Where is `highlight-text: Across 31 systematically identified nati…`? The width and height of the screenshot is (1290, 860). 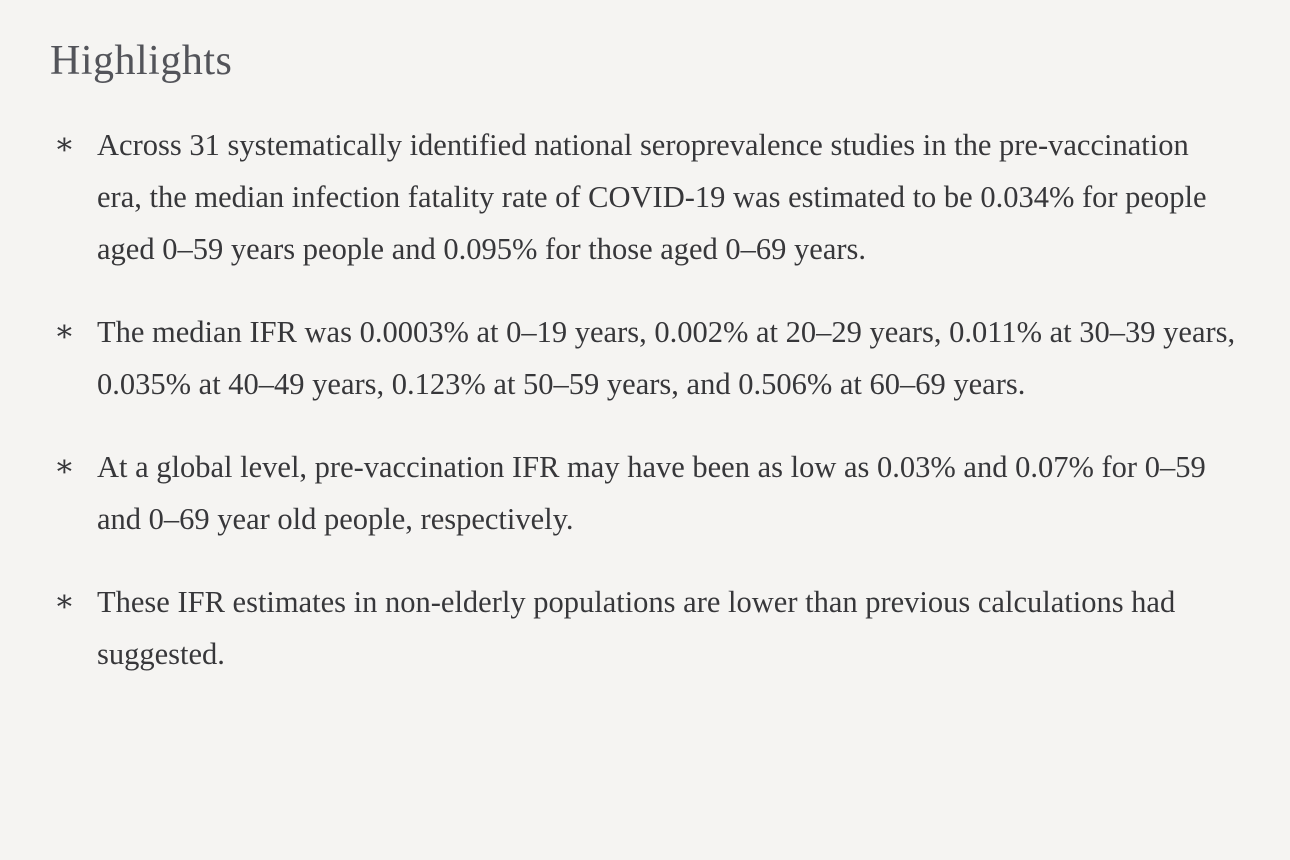
highlight-text: Across 31 systematically identified nati… is located at coordinates (652, 197).